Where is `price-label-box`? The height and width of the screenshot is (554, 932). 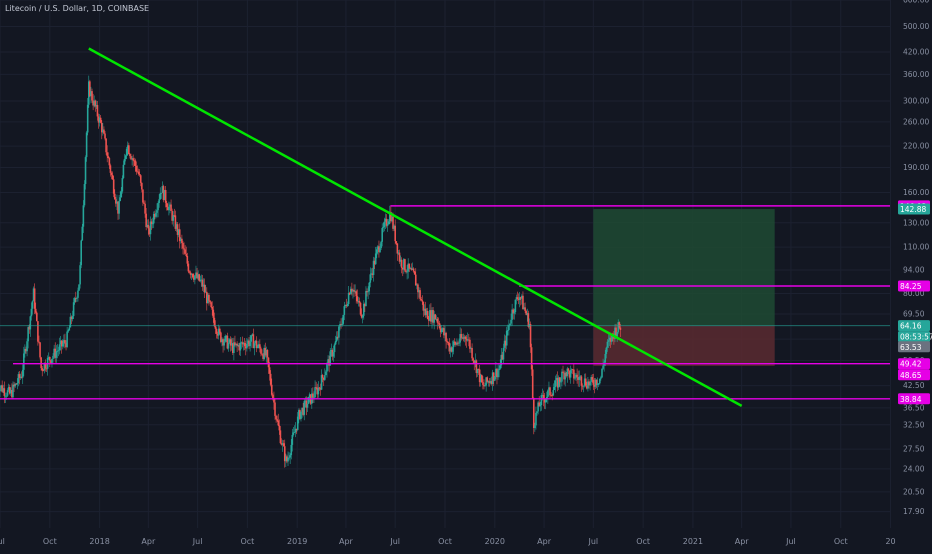 price-label-box is located at coordinates (914, 337).